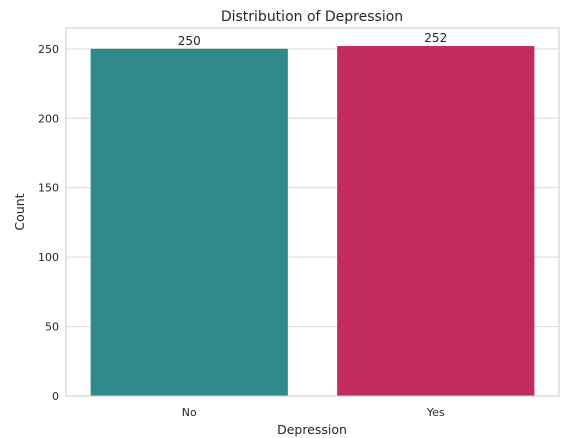 This screenshot has height=438, width=569. Describe the element at coordinates (48, 257) in the screenshot. I see `y-tick-label: 100` at that location.